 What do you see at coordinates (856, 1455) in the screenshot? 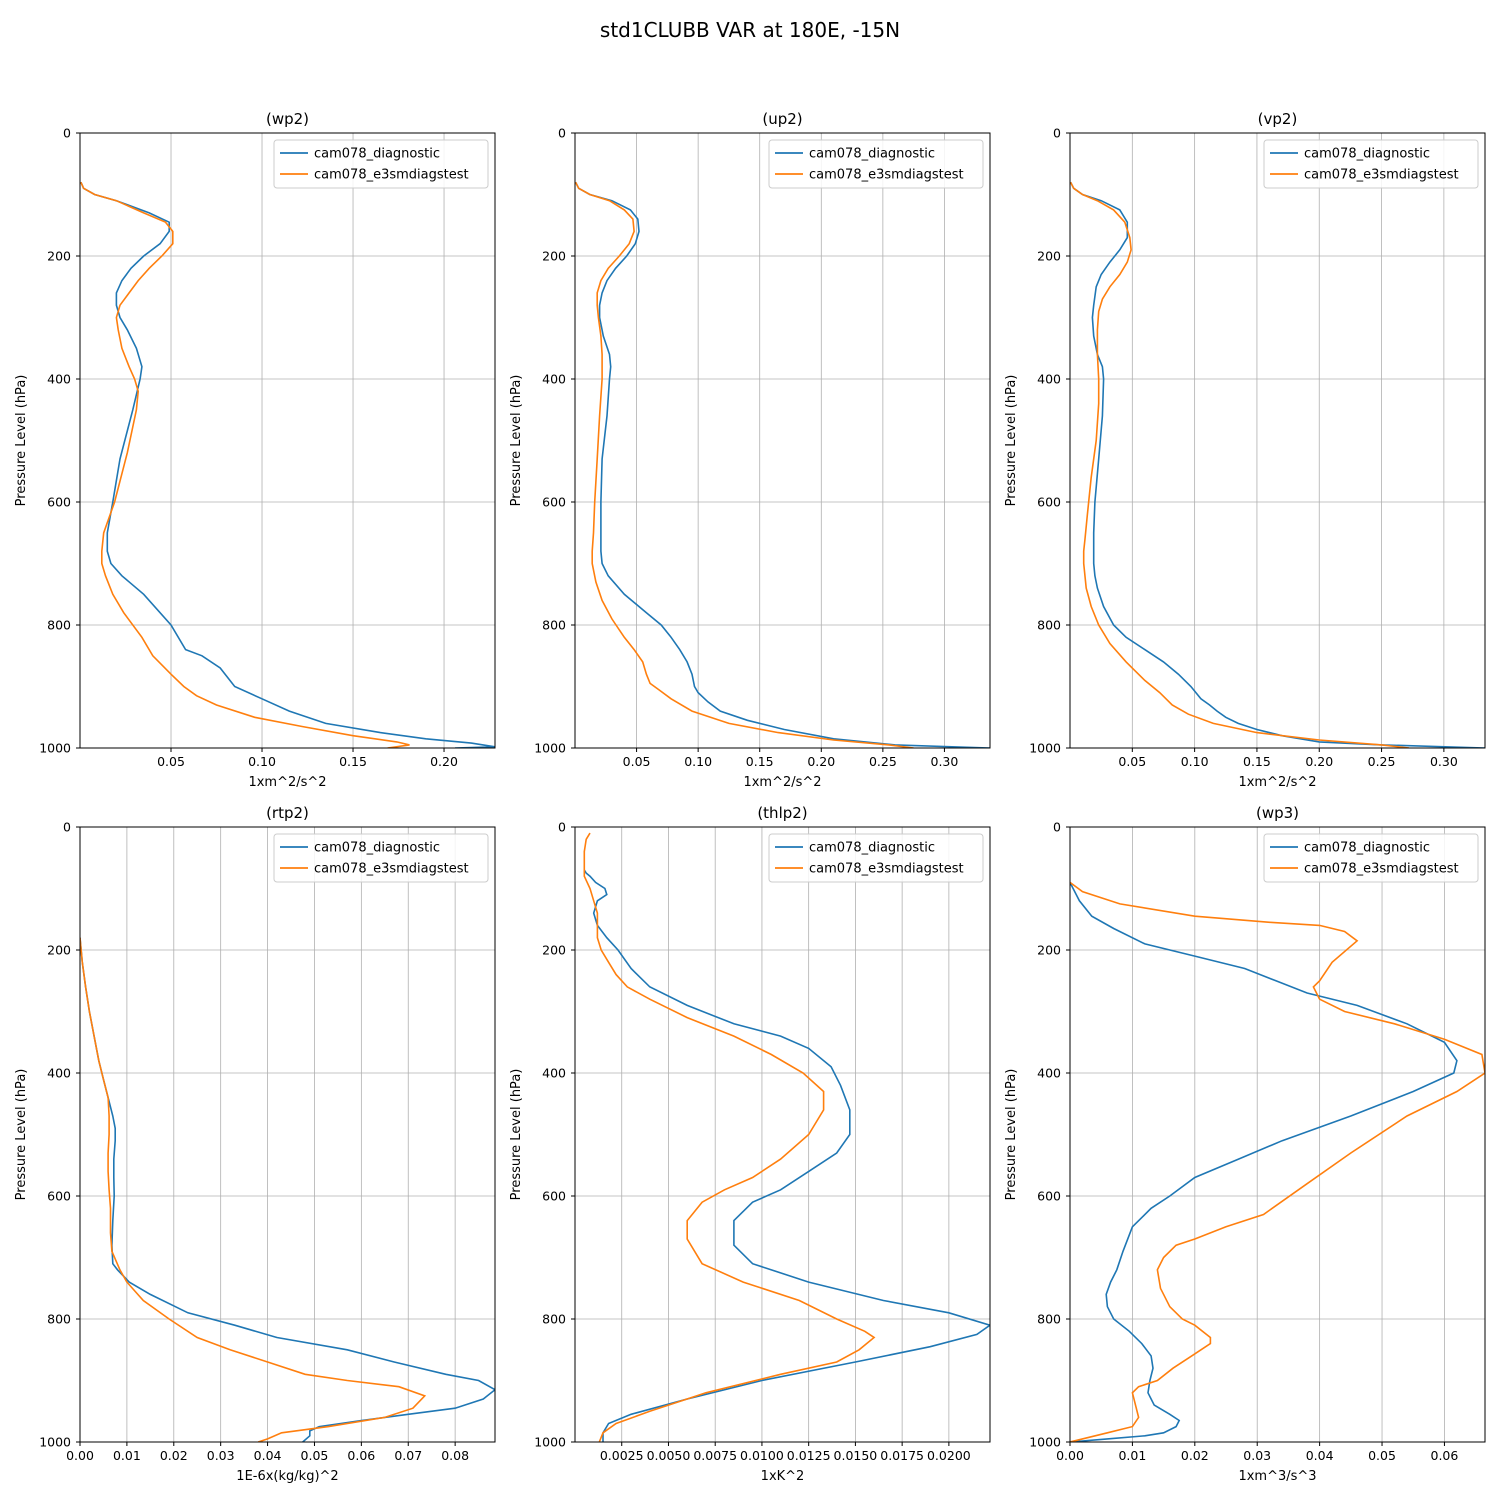
I see `x-tick-label: 0.0150` at bounding box center [856, 1455].